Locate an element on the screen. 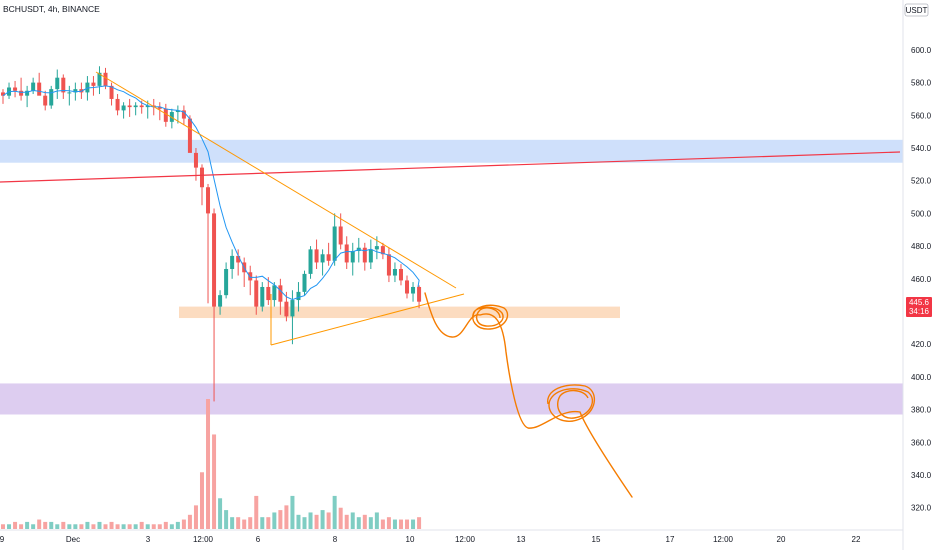 This screenshot has width=932, height=550. freehand-projection-path is located at coordinates (528, 395).